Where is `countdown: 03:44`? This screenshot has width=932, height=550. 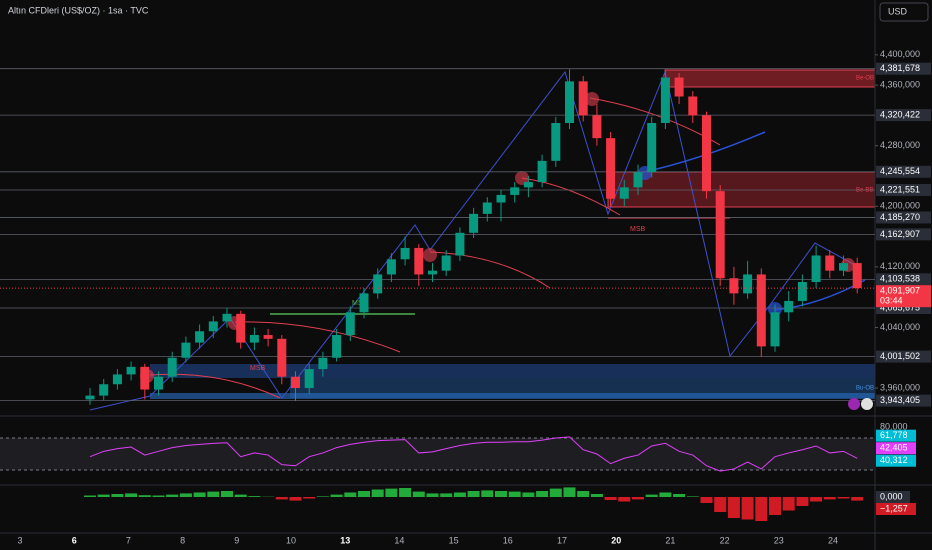 countdown: 03:44 is located at coordinates (891, 301).